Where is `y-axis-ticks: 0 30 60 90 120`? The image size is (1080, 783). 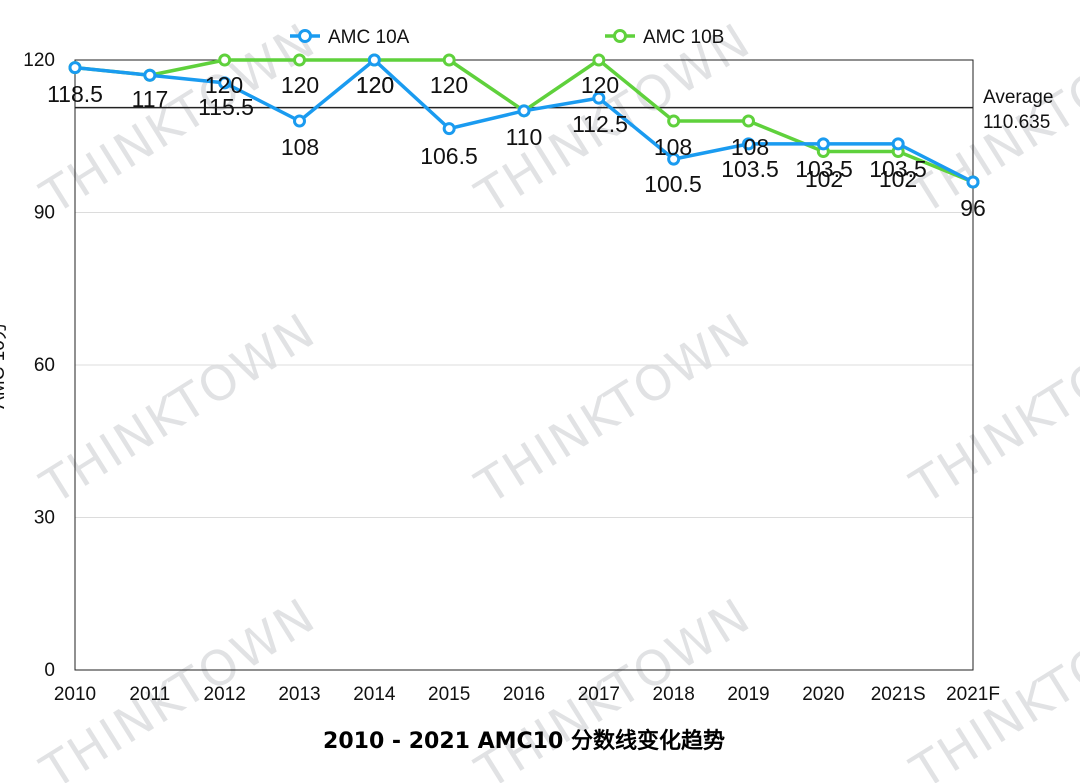 y-axis-ticks: 0 30 60 90 120 is located at coordinates (39, 365).